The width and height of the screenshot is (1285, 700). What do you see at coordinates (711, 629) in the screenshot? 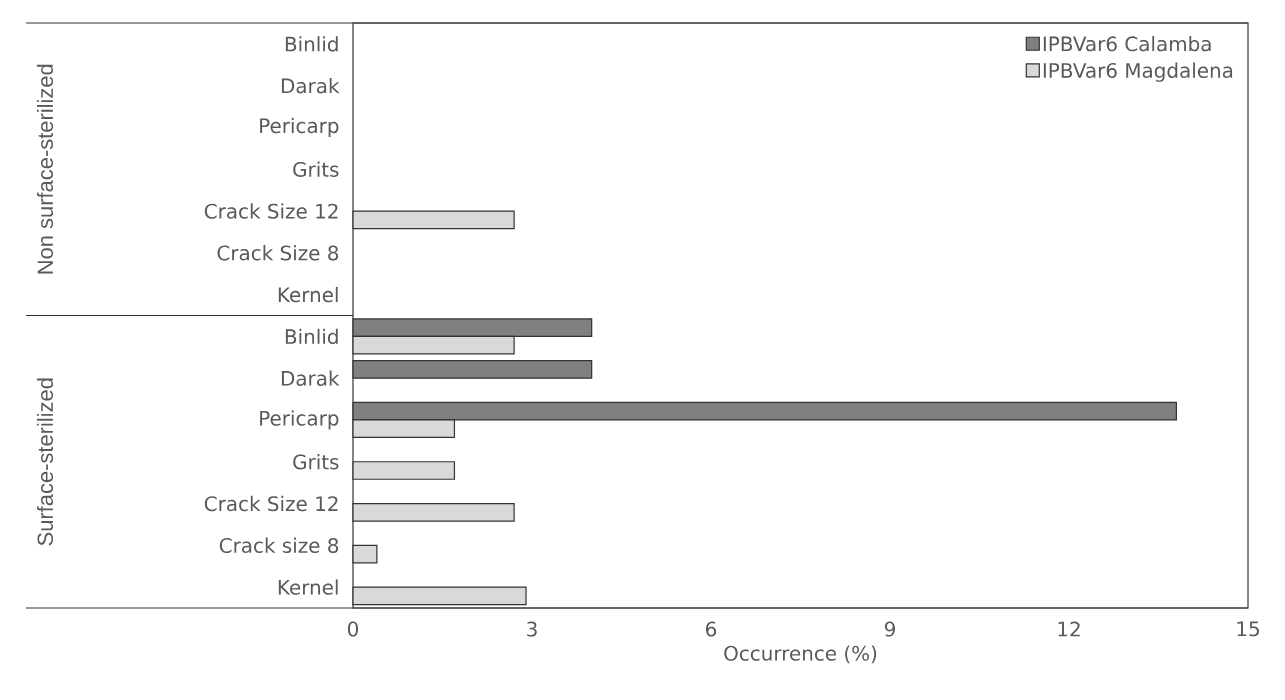
I see `x-tick-label: 6` at bounding box center [711, 629].